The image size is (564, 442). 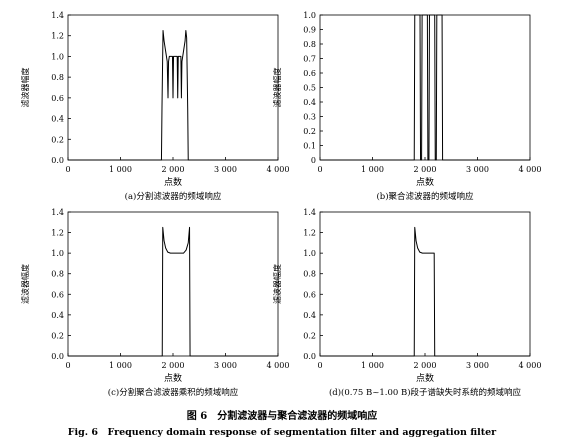 What do you see at coordinates (425, 392) in the screenshot?
I see `chart-caption: (d)(0.75 B~1.00 B)段子谱缺失时系统的频域响应` at bounding box center [425, 392].